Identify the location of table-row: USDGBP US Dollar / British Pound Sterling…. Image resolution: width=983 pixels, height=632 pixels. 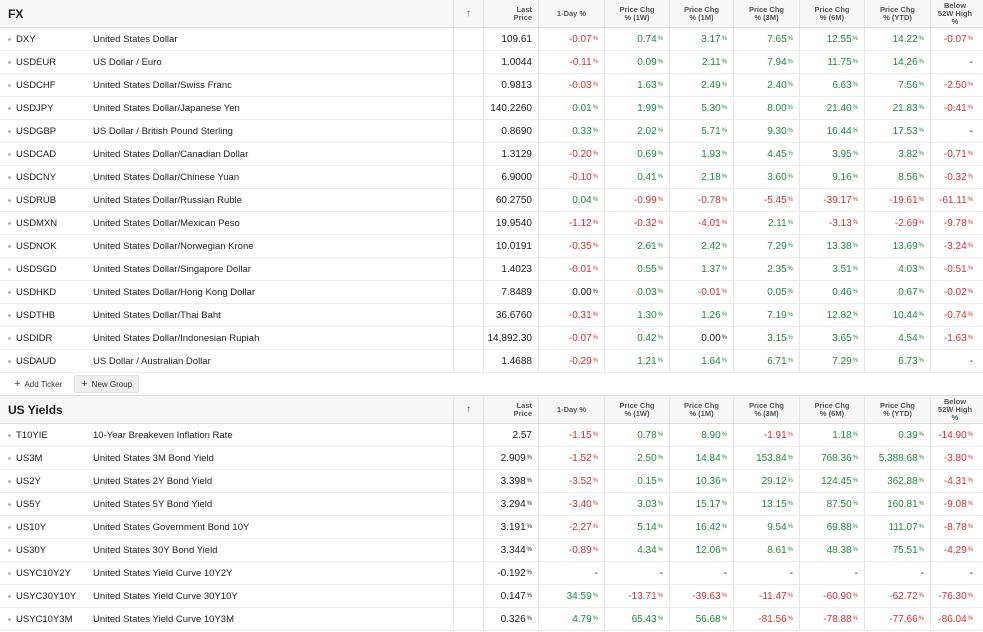
(491, 131).